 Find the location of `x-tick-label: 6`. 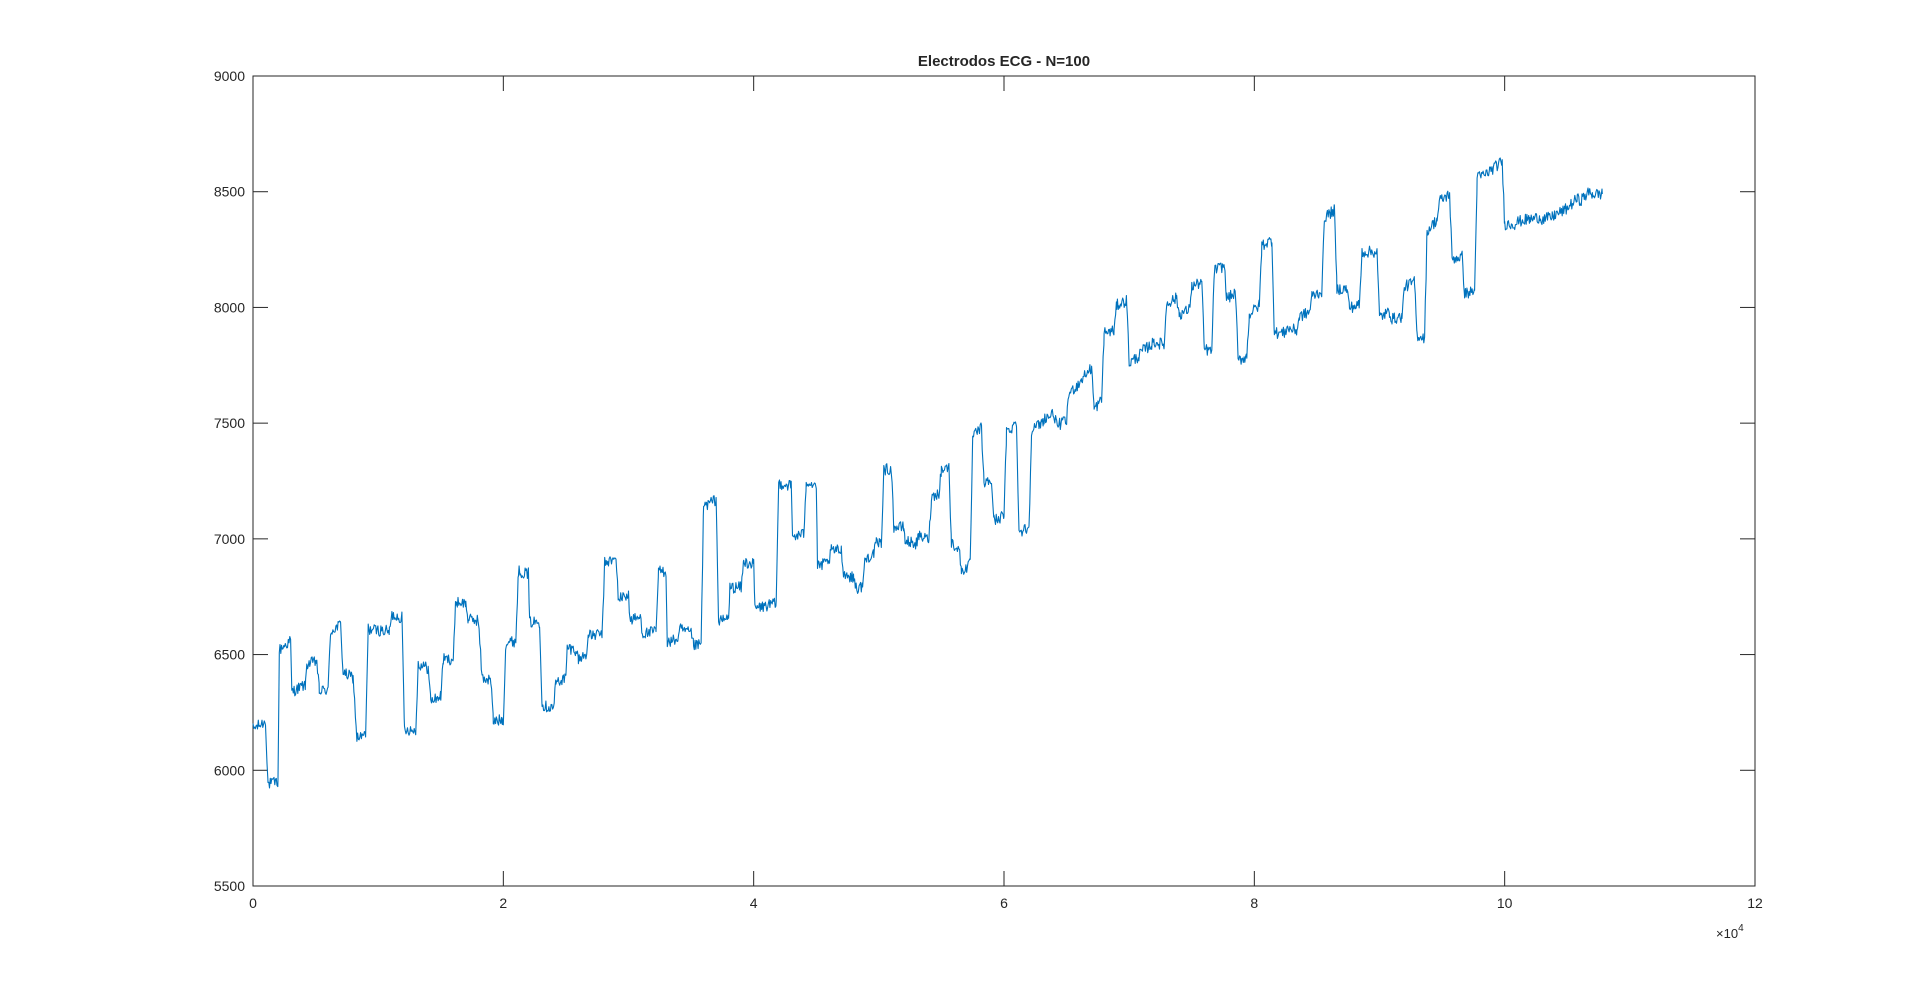

x-tick-label: 6 is located at coordinates (1004, 903).